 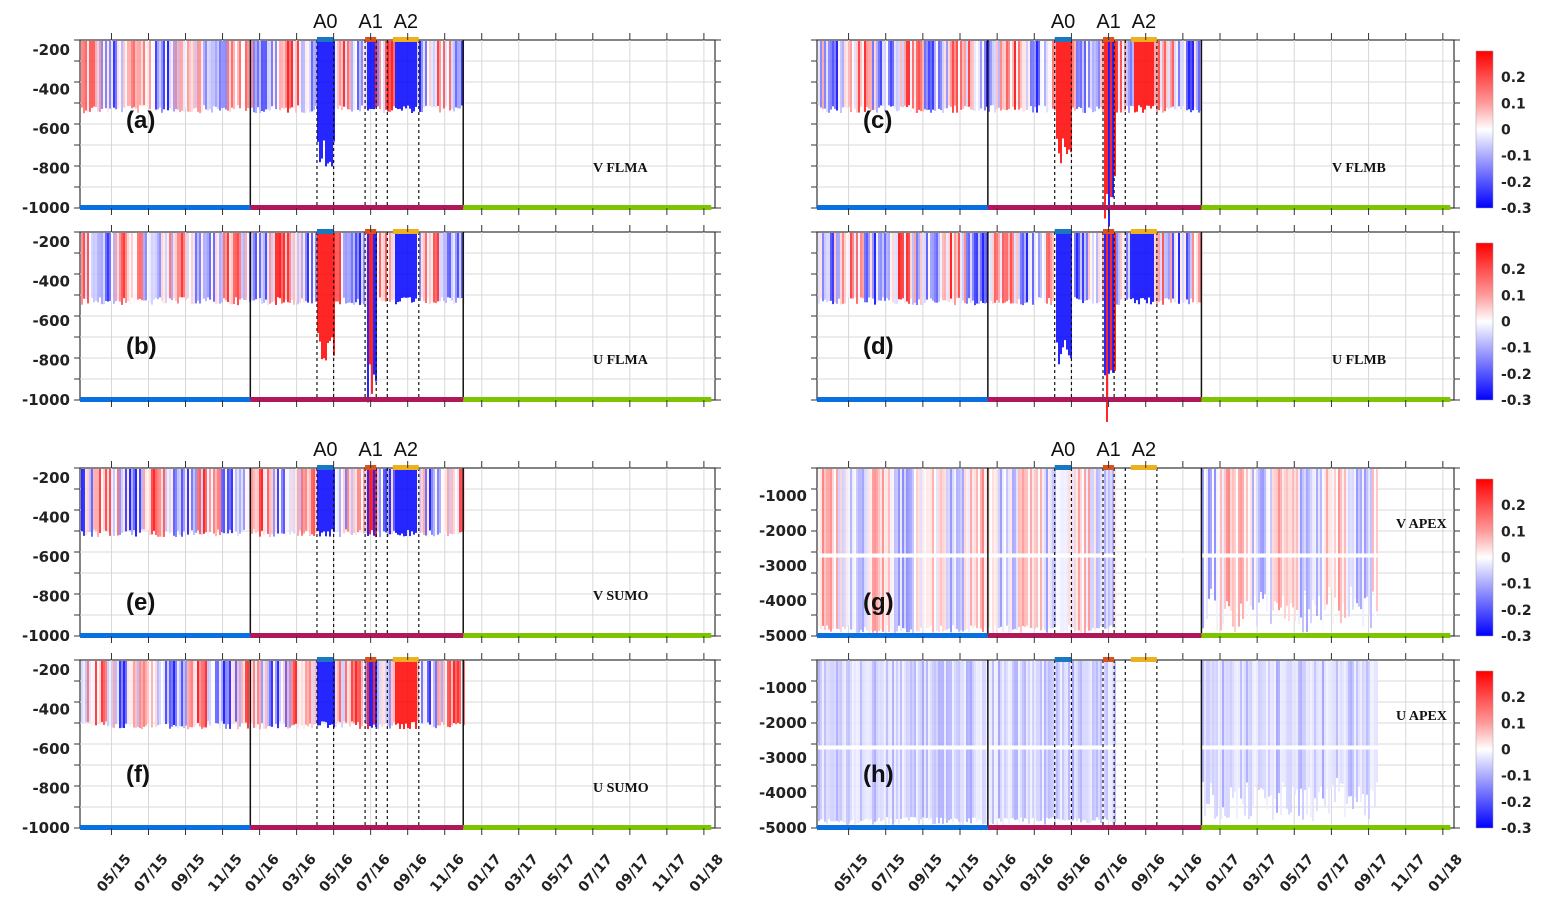 I want to click on period-1-bar, so click(x=165, y=635).